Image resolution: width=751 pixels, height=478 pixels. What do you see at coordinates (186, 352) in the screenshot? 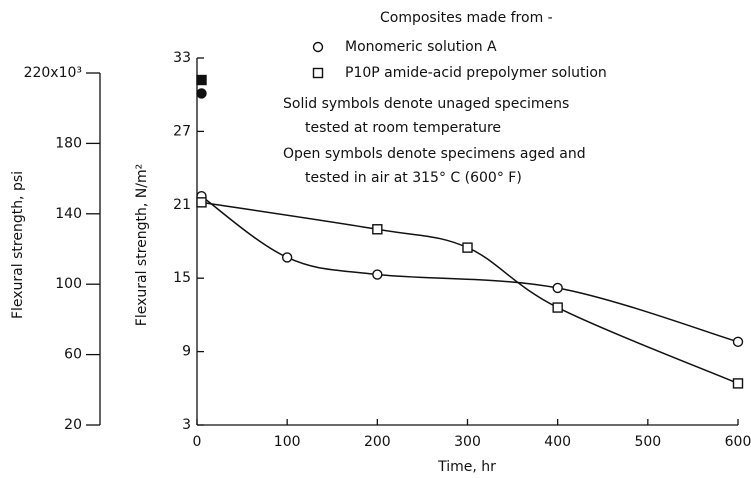
I see `y-tick-label: 9` at bounding box center [186, 352].